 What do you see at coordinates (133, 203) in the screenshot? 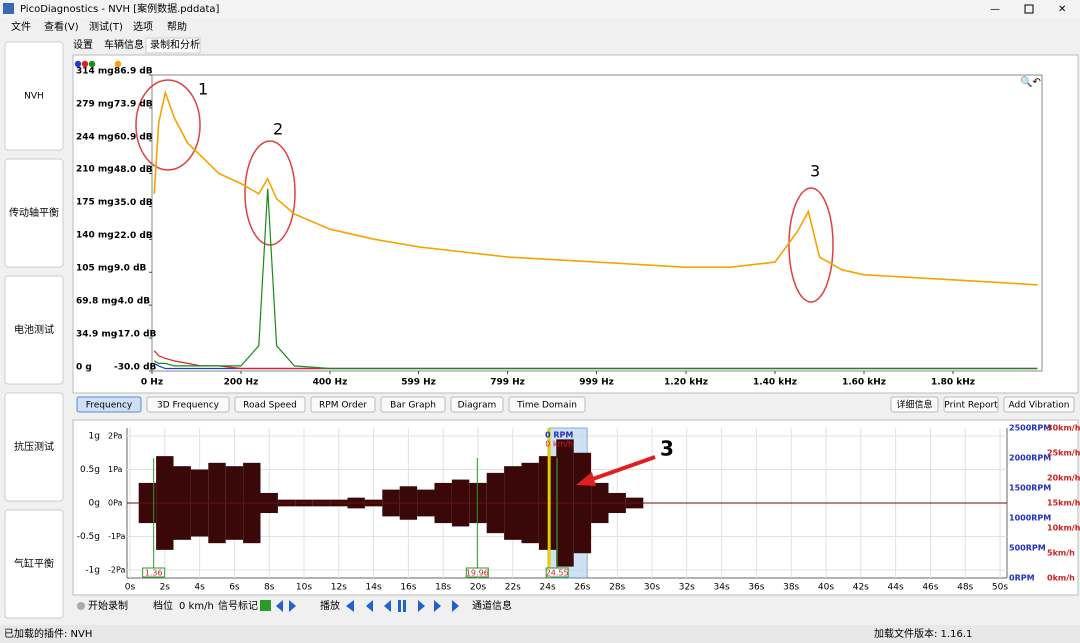
I see `y-tick-label: 35.0 dB` at bounding box center [133, 203].